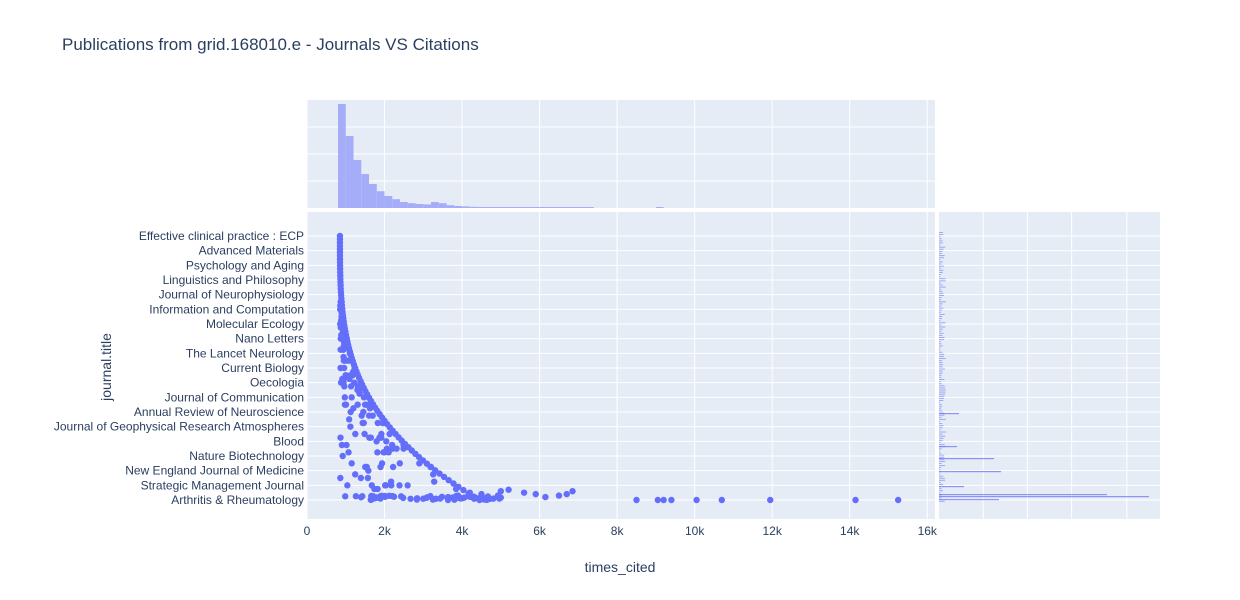  What do you see at coordinates (219, 412) in the screenshot?
I see `y-tick-label: Annual Review of Neuroscience` at bounding box center [219, 412].